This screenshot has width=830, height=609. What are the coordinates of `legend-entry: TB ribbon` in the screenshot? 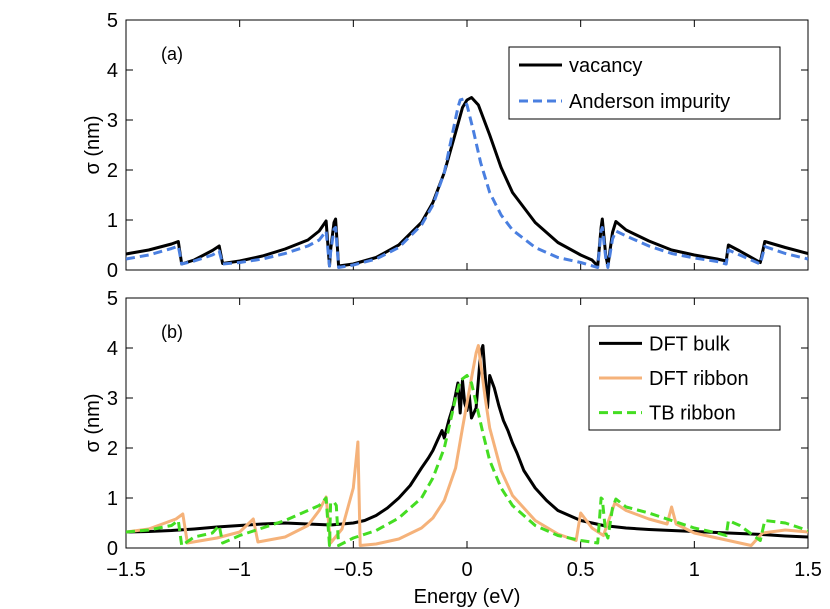 It's located at (692, 414).